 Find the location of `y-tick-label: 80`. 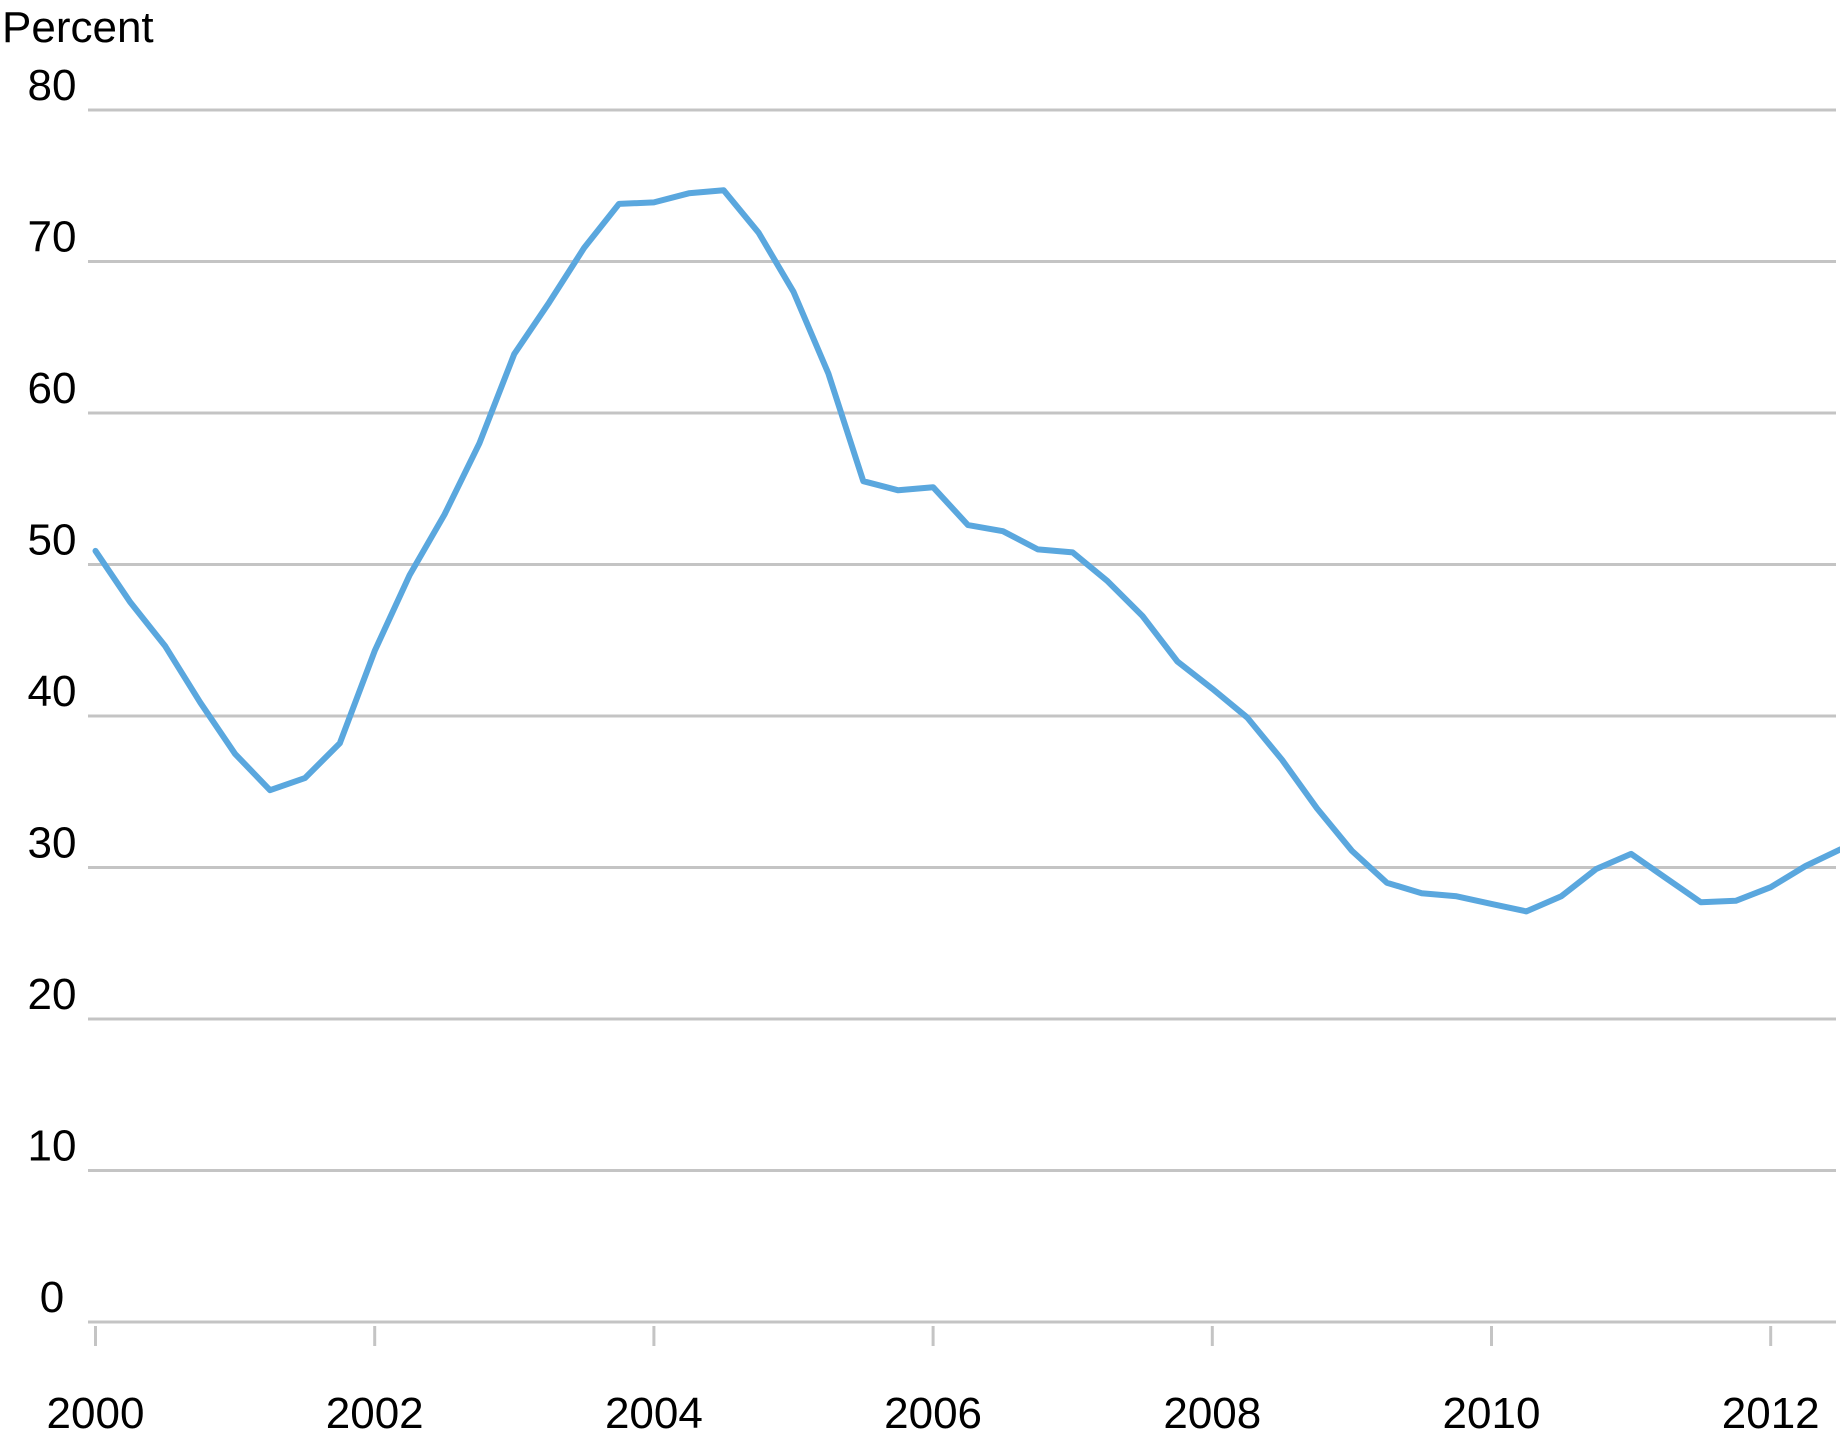

y-tick-label: 80 is located at coordinates (52, 85).